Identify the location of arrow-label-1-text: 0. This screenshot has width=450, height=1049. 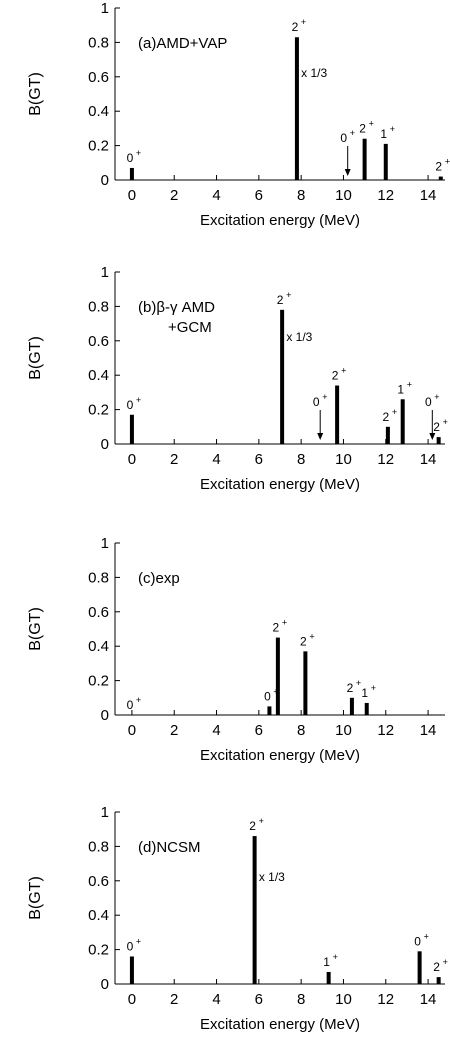
(343, 138).